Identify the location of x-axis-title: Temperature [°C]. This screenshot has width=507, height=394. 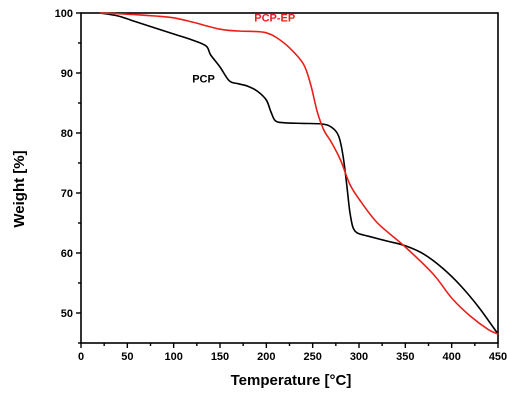
(291, 380).